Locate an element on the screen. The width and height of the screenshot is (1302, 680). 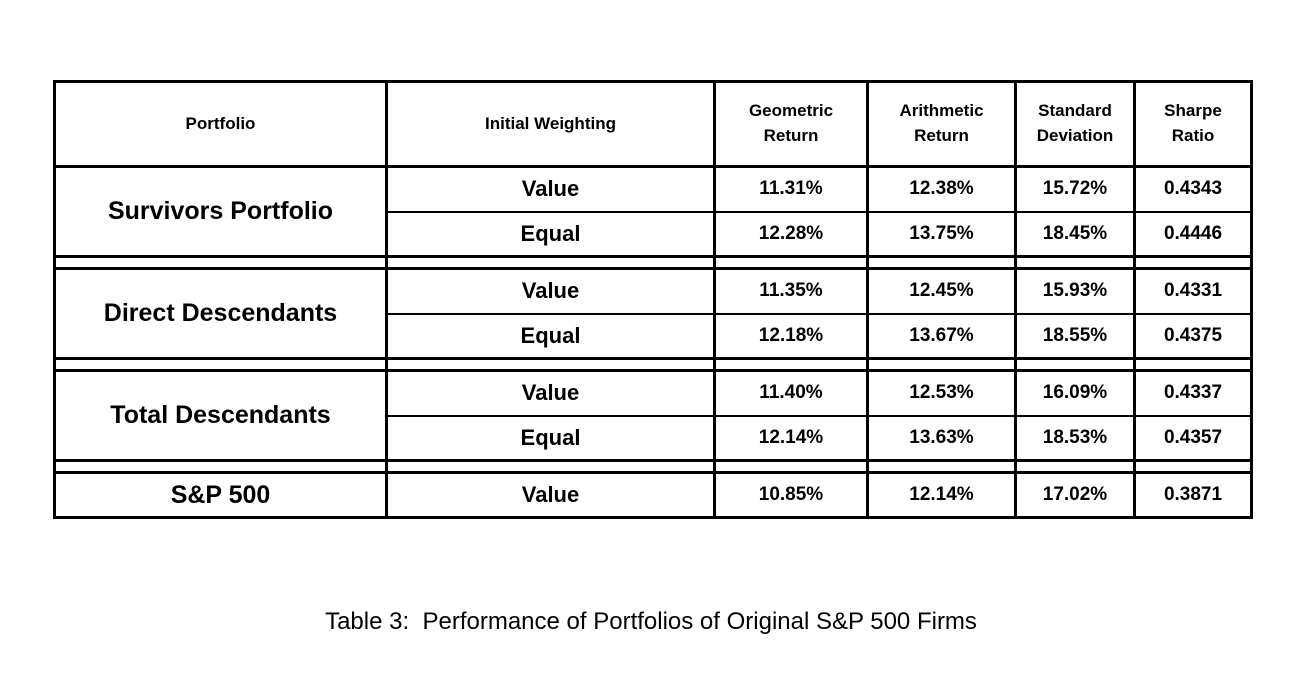
table-row: Equal 12.18% 13.67% 18.55% 0.4375 is located at coordinates (654, 336).